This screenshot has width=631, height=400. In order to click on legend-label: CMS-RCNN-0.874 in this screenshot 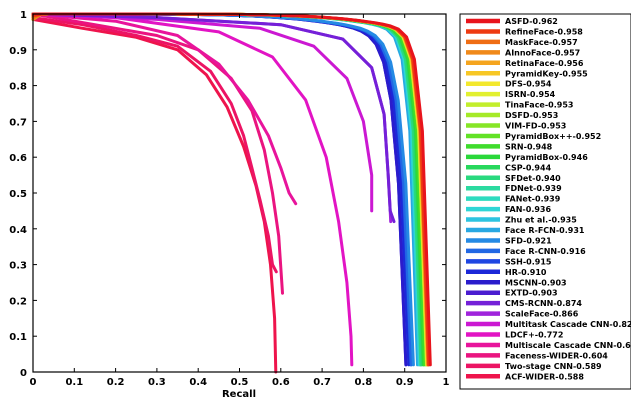, I will do `click(543, 303)`.